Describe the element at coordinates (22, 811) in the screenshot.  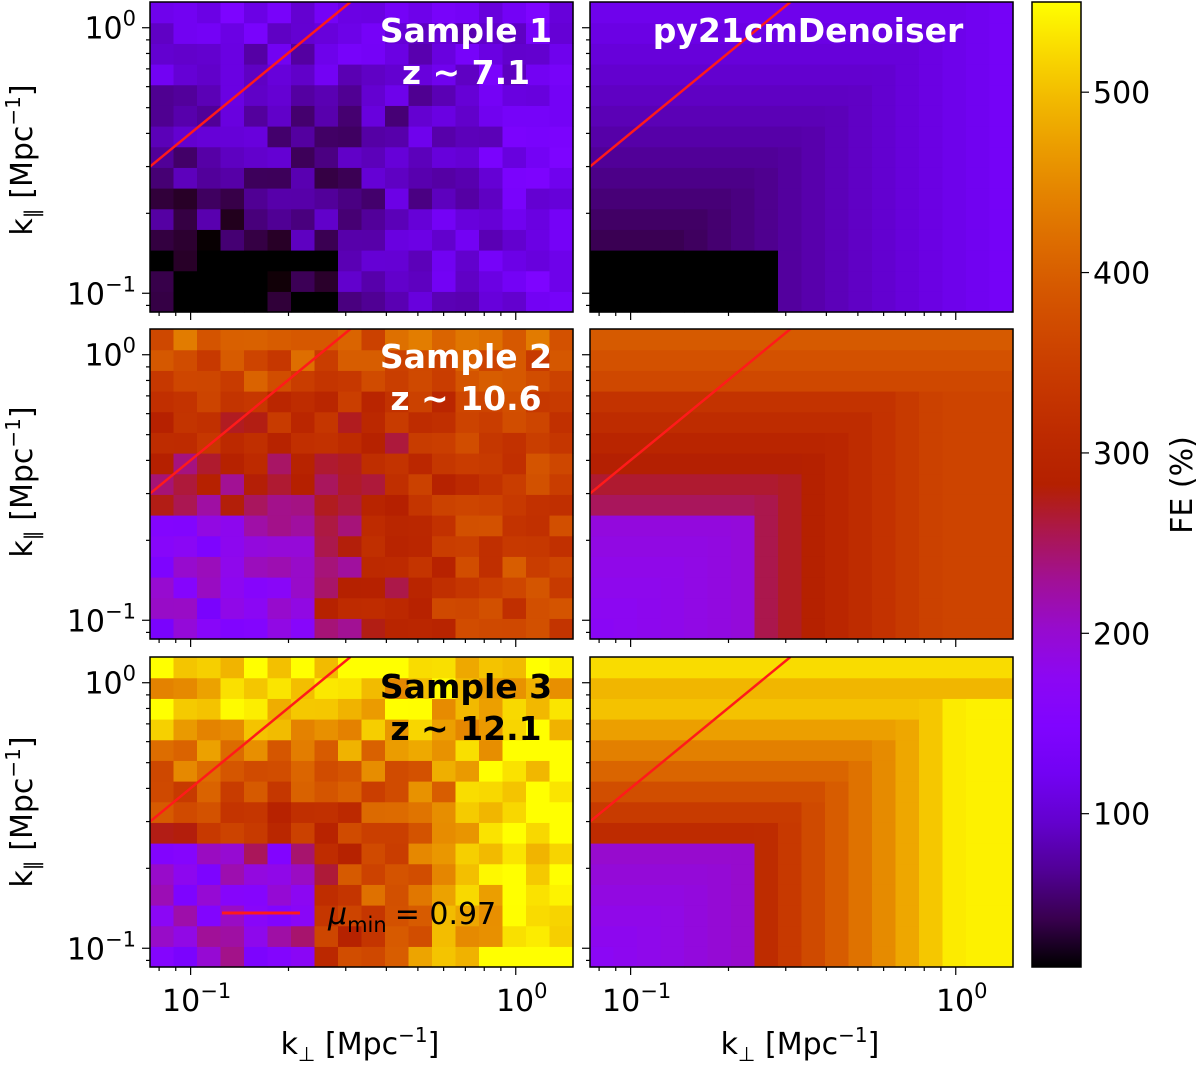
I see `y-axis-label-row3: k∥ [Mpc−1]` at that location.